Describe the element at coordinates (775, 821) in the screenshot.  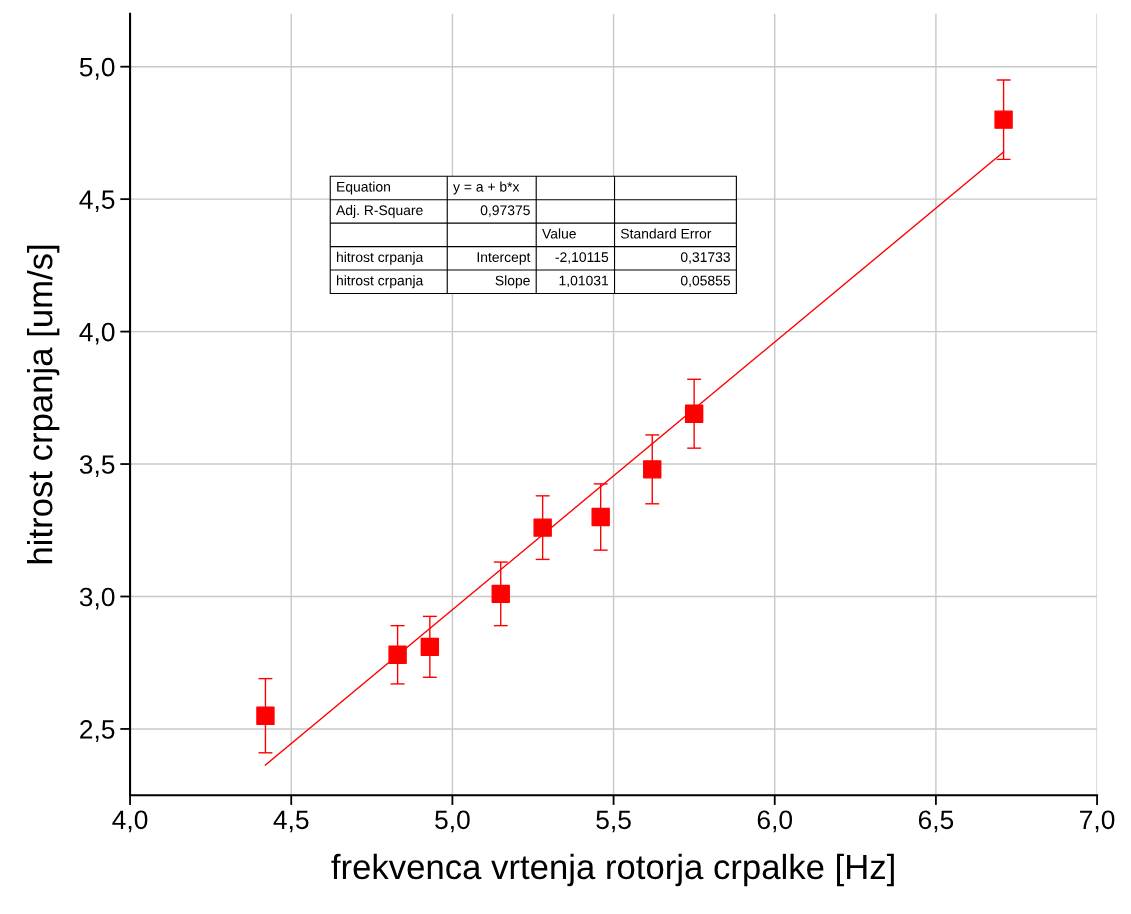
I see `x-tick-label: 6,0` at that location.